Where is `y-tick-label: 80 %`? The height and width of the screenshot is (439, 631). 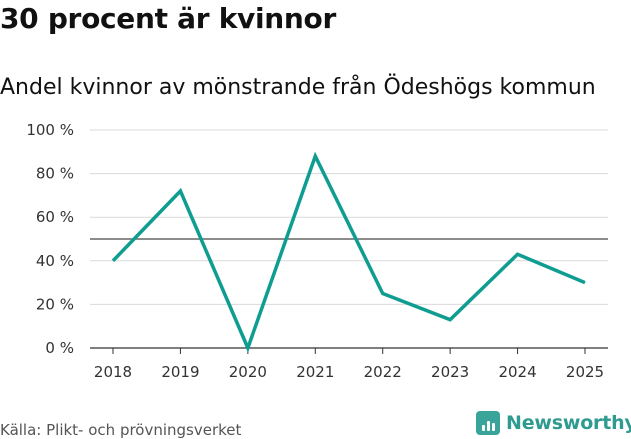
y-tick-label: 80 % is located at coordinates (55, 174).